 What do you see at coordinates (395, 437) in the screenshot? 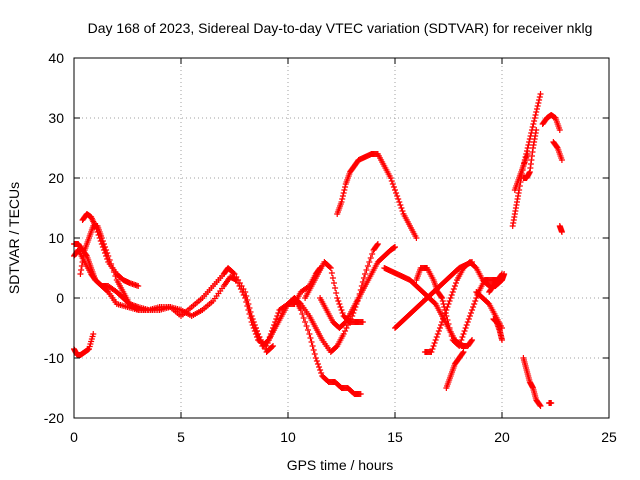
I see `x-tick-label: 15` at bounding box center [395, 437].